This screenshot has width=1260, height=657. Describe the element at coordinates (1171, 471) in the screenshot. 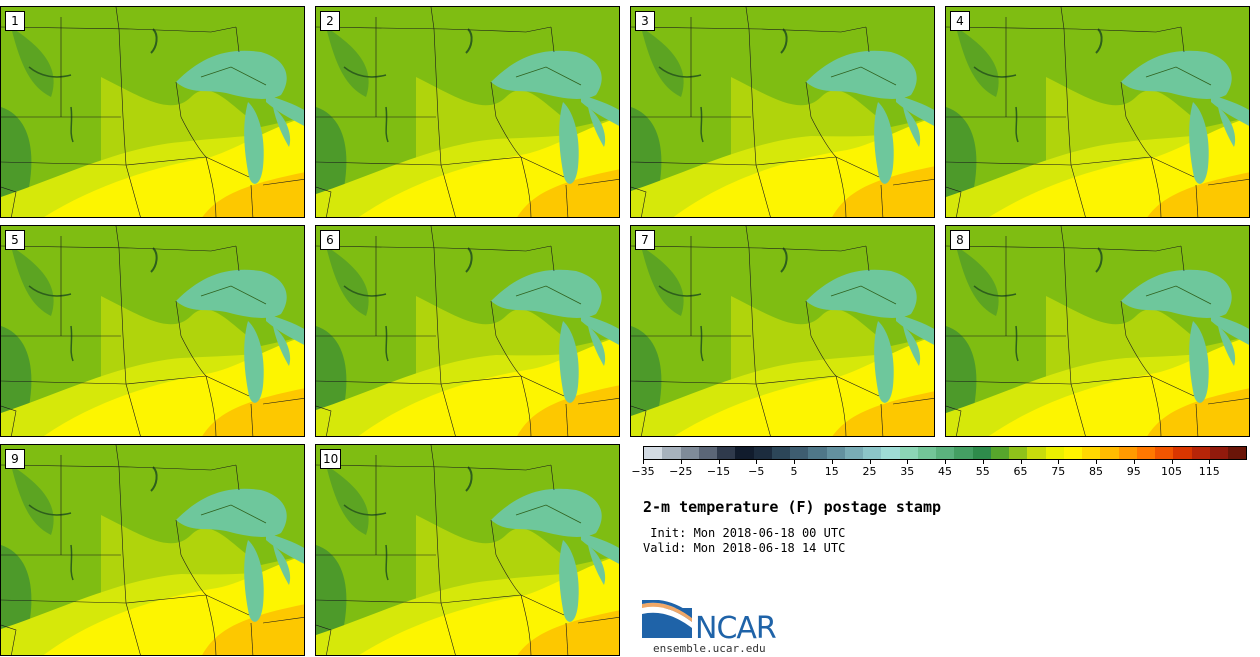

I see `colorbar-tick-label: 105` at that location.